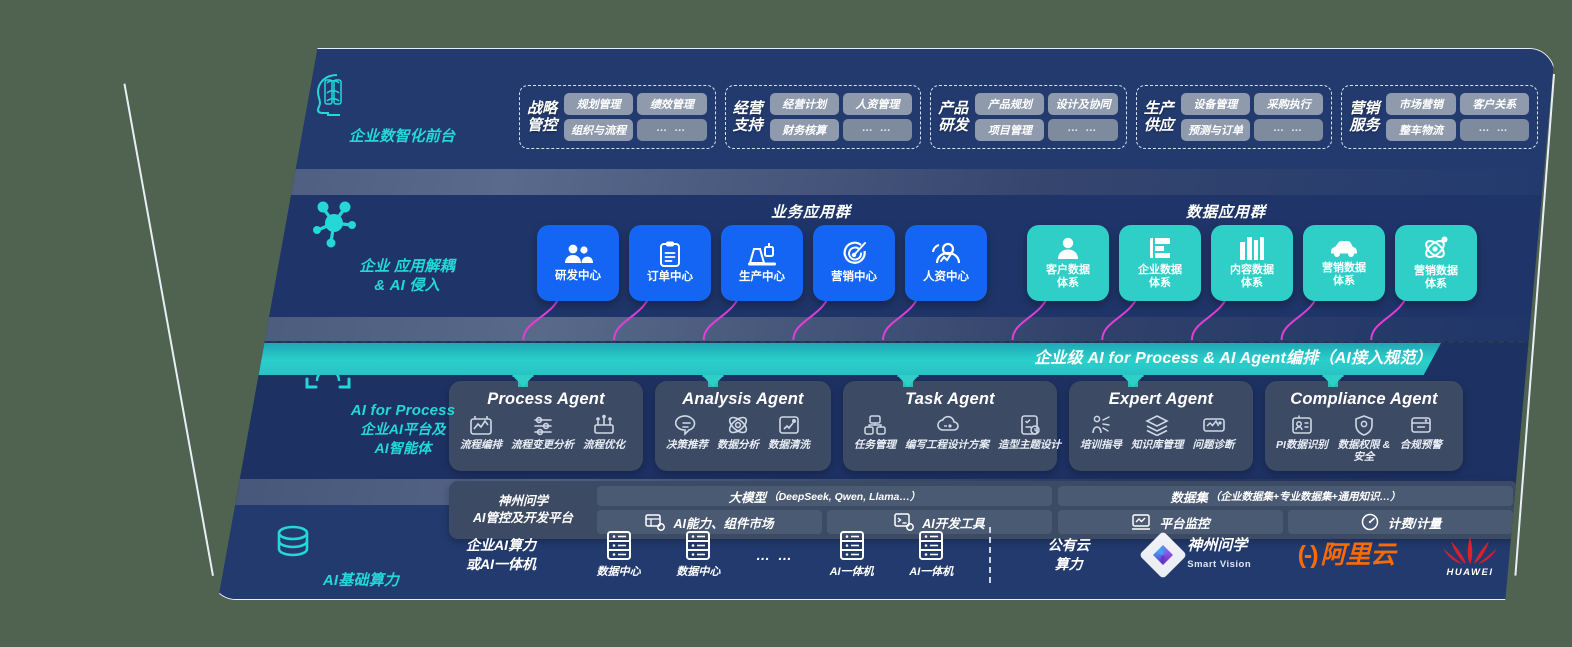 The image size is (1572, 647). I want to click on server-rack-icon, so click(852, 546).